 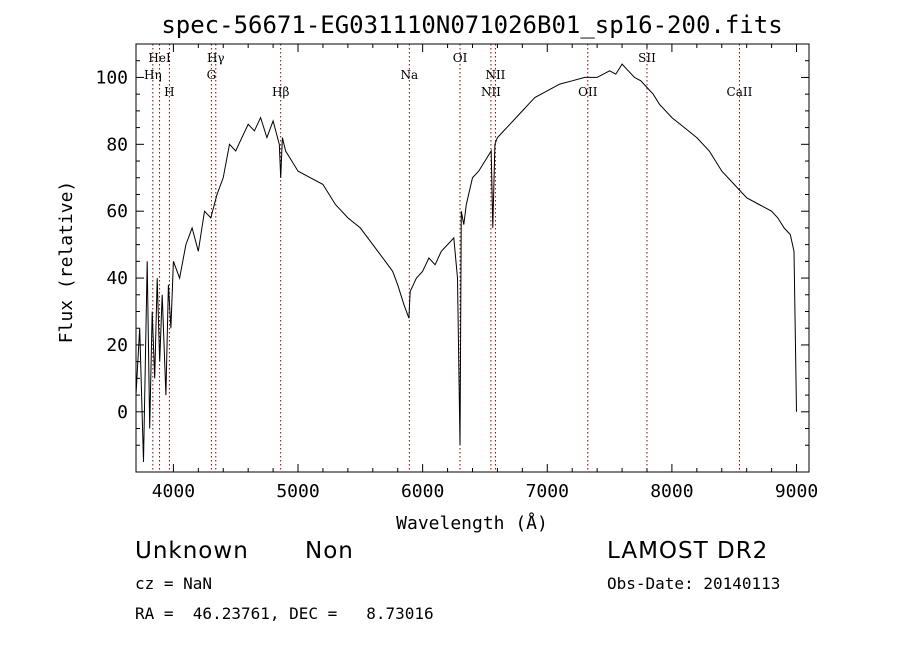 What do you see at coordinates (422, 491) in the screenshot?
I see `x-tick-label: 6000` at bounding box center [422, 491].